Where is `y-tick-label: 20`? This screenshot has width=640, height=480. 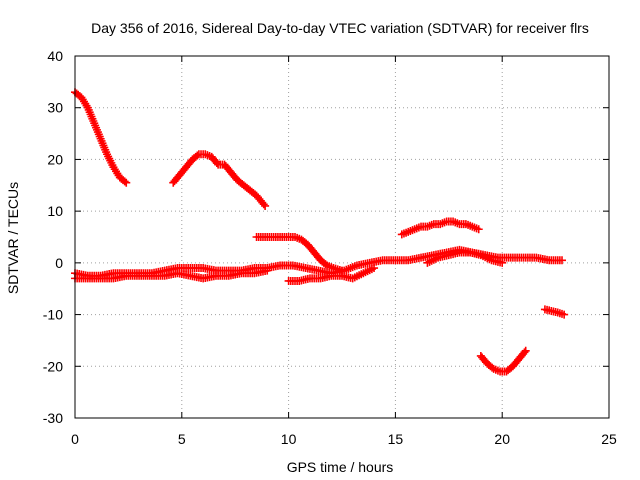
y-tick-label: 20 is located at coordinates (55, 159).